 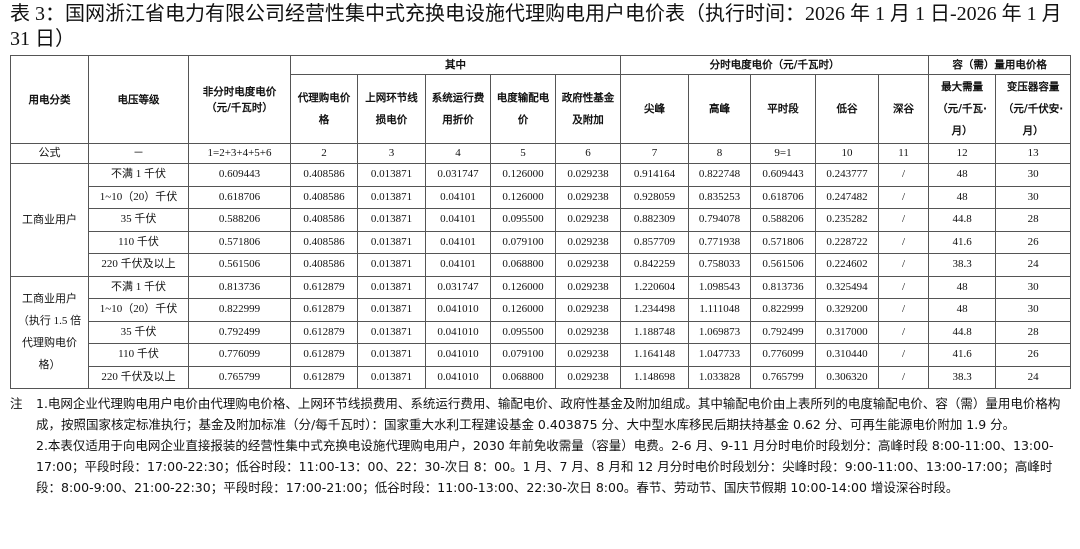 What do you see at coordinates (324, 109) in the screenshot?
I see `header-cell: 代理购电价格` at bounding box center [324, 109].